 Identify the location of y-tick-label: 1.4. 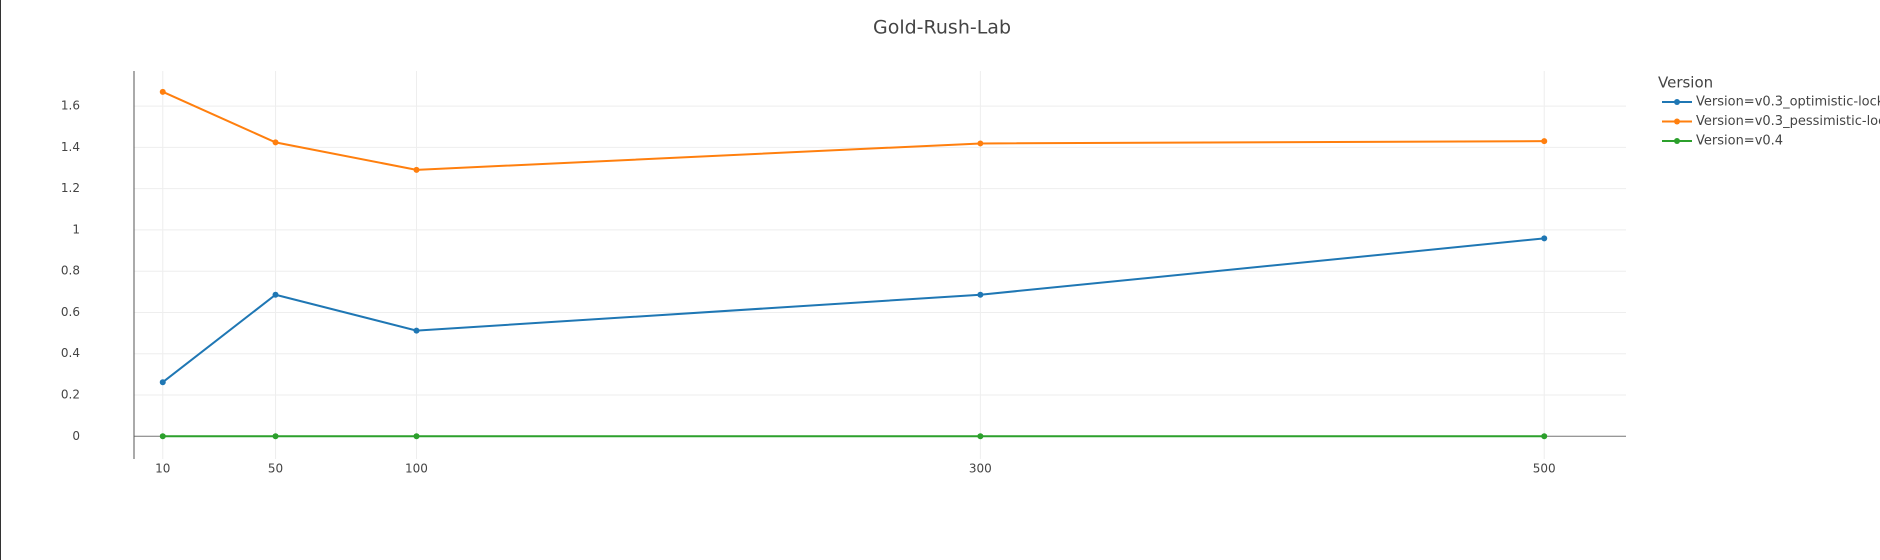
(70, 147).